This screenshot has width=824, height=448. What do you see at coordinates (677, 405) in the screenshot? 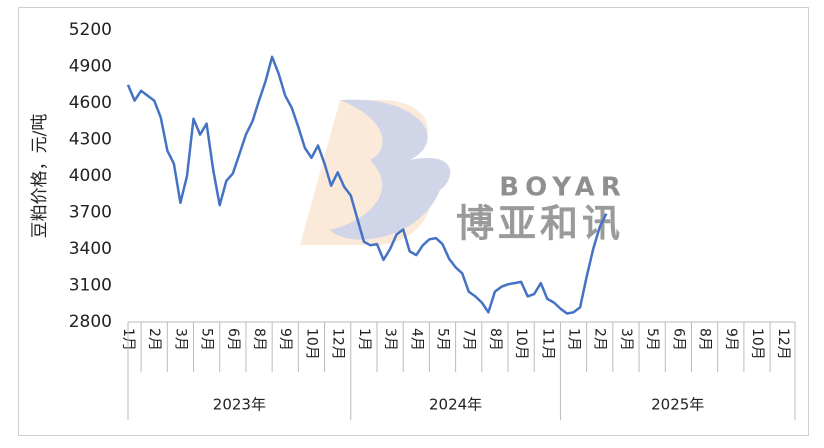
I see `x-group-label: 2025年` at bounding box center [677, 405].